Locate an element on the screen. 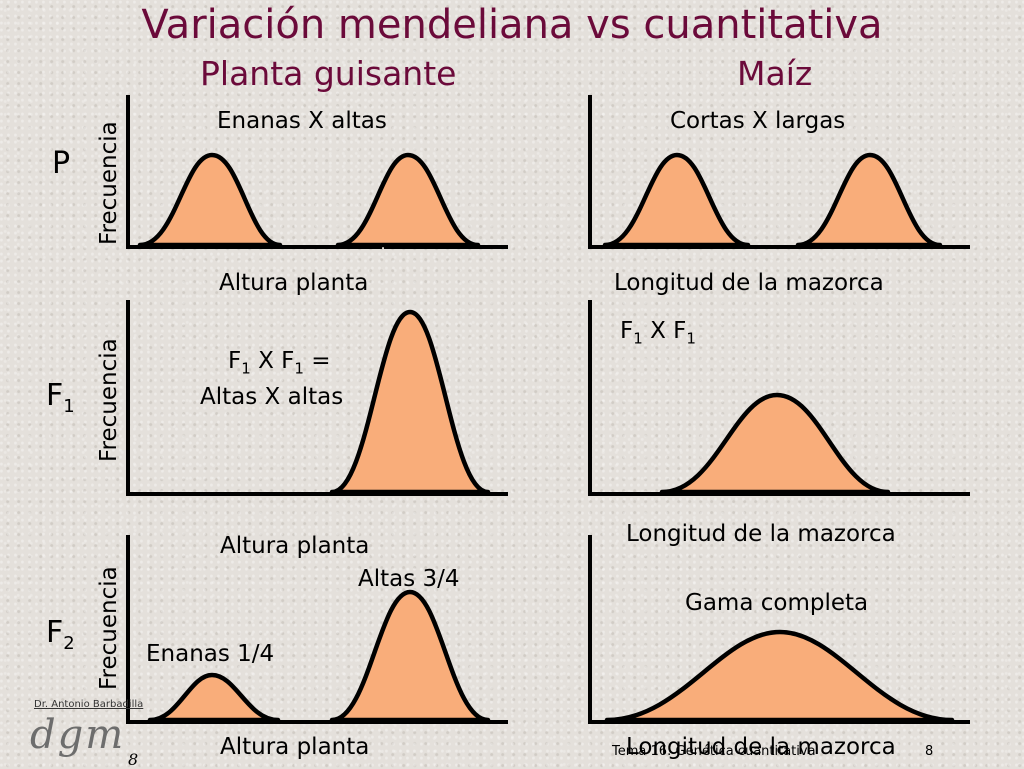  author-link: Dr. Antonio Barbadilla is located at coordinates (89, 704).